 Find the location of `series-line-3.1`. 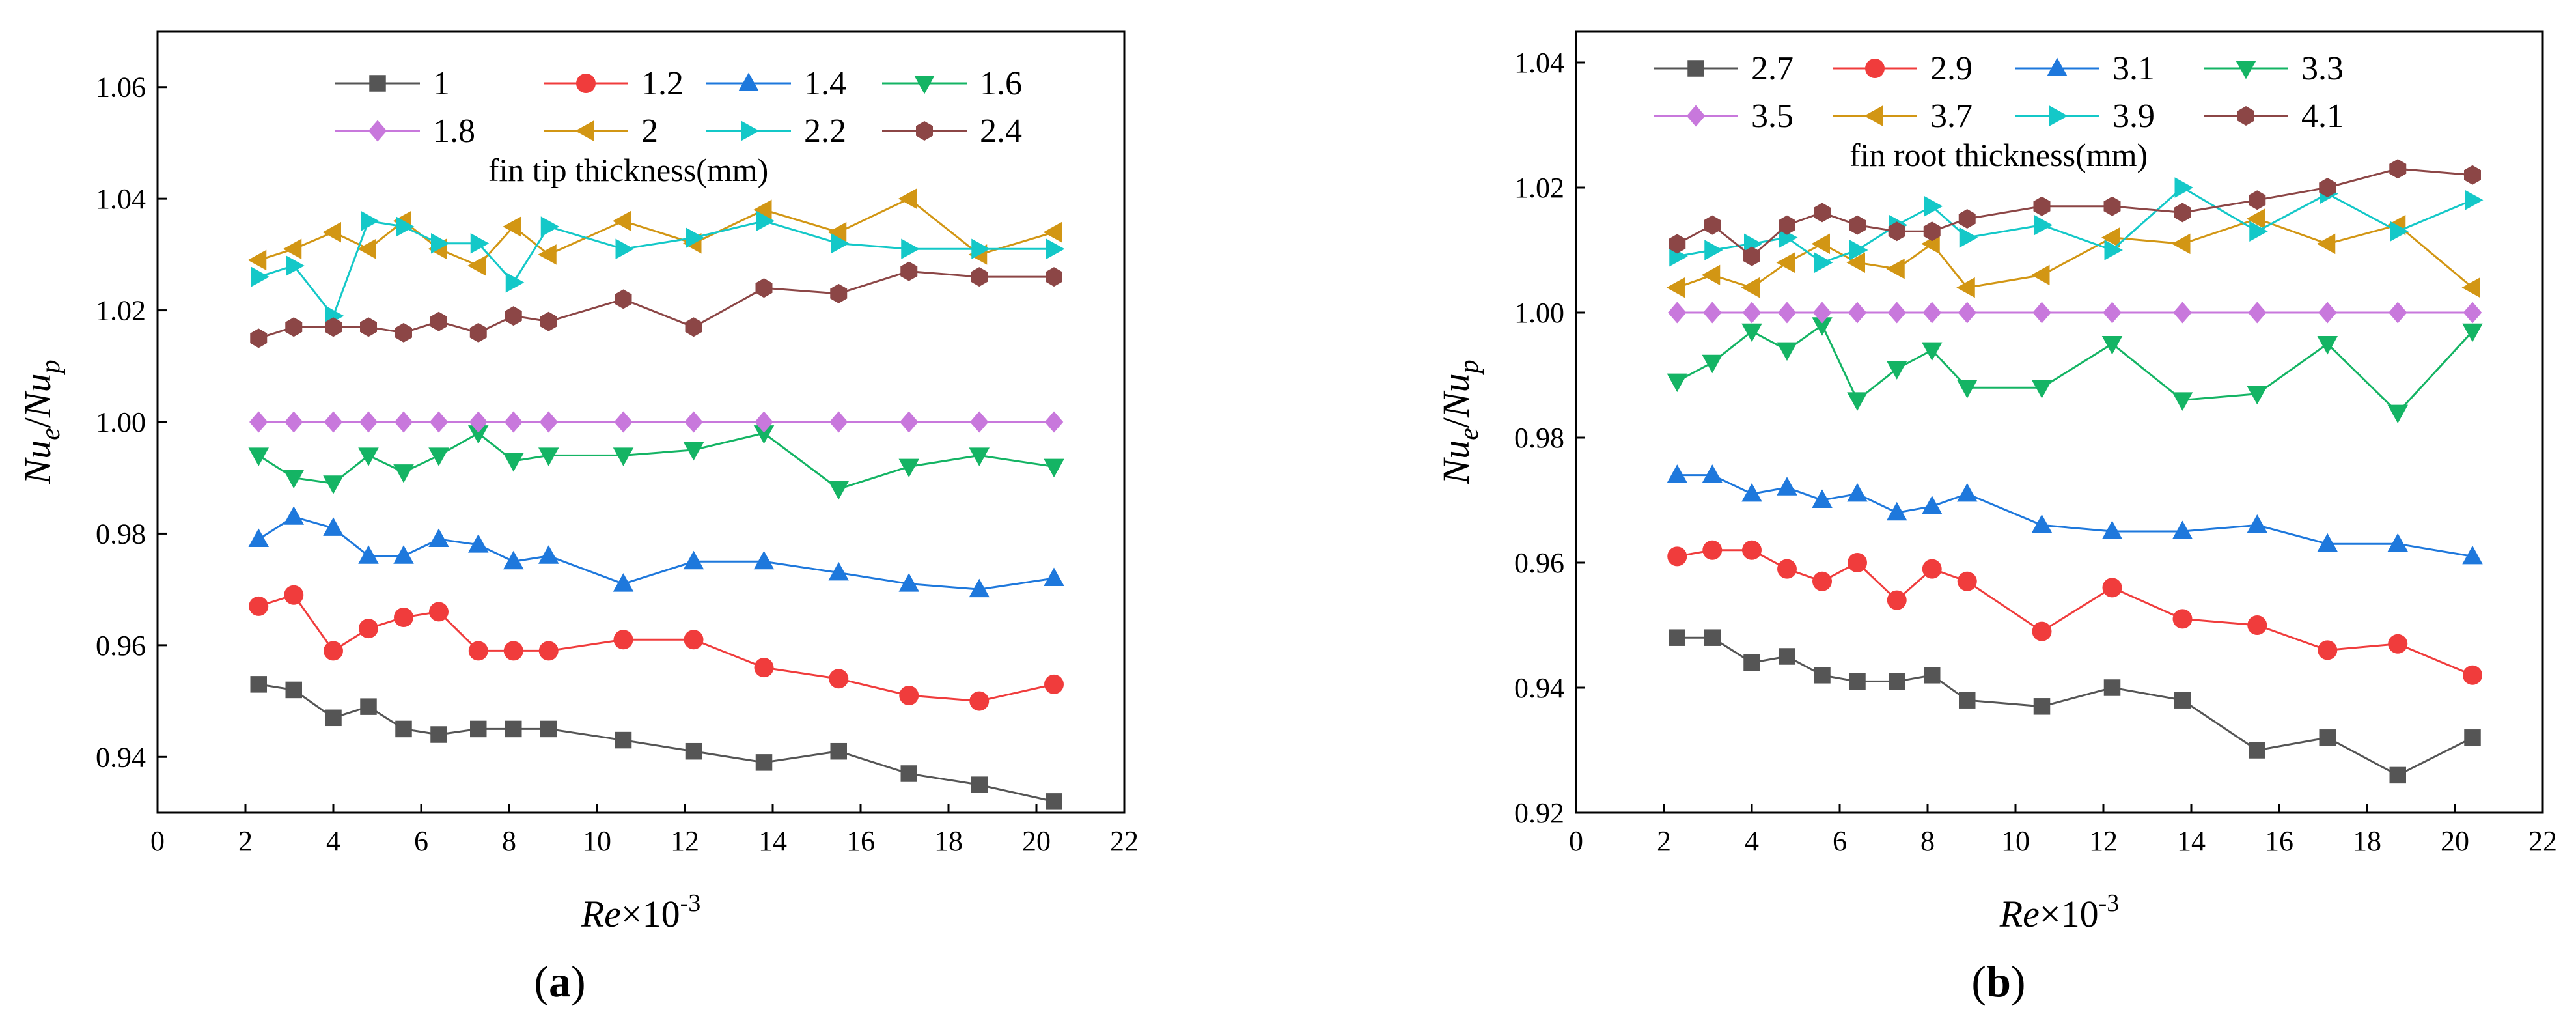

series-line-3.1 is located at coordinates (2075, 515).